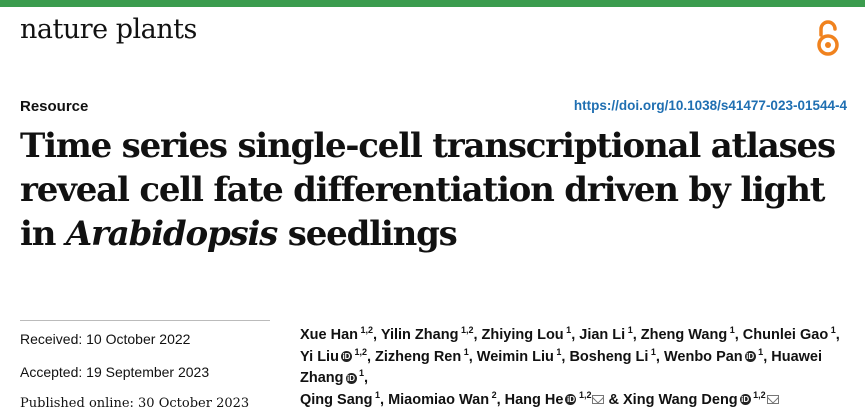 This screenshot has height=414, width=865. Describe the element at coordinates (54, 106) in the screenshot. I see `article-type-label: Resource` at that location.